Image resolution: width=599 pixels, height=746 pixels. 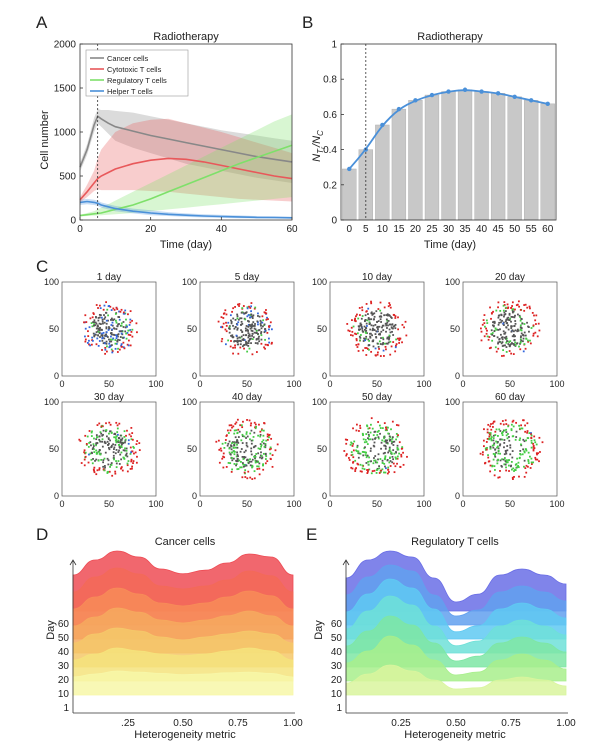 What do you see at coordinates (448, 132) in the screenshot?
I see `panel-b-axes` at bounding box center [448, 132].